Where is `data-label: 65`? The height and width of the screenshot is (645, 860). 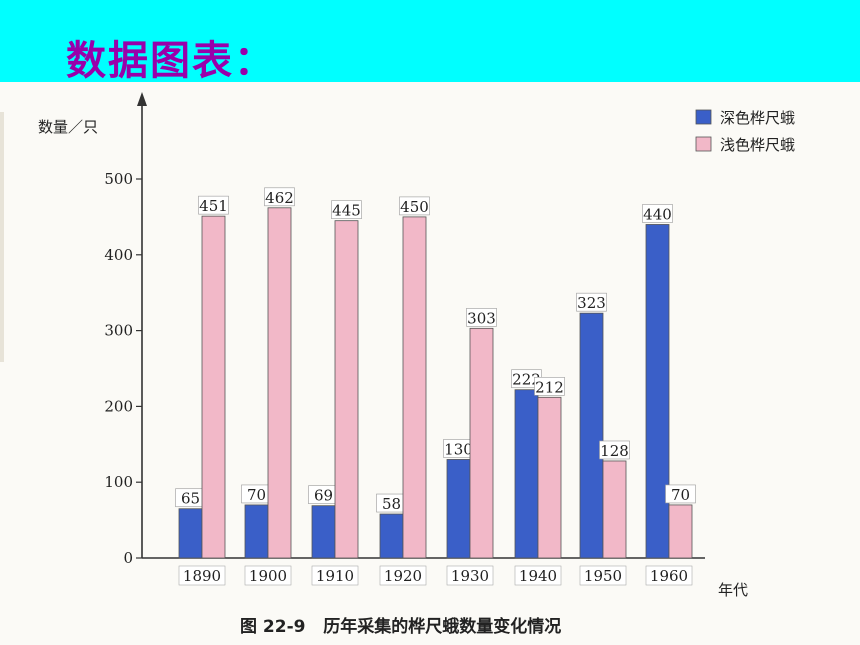 data-label: 65 is located at coordinates (190, 499).